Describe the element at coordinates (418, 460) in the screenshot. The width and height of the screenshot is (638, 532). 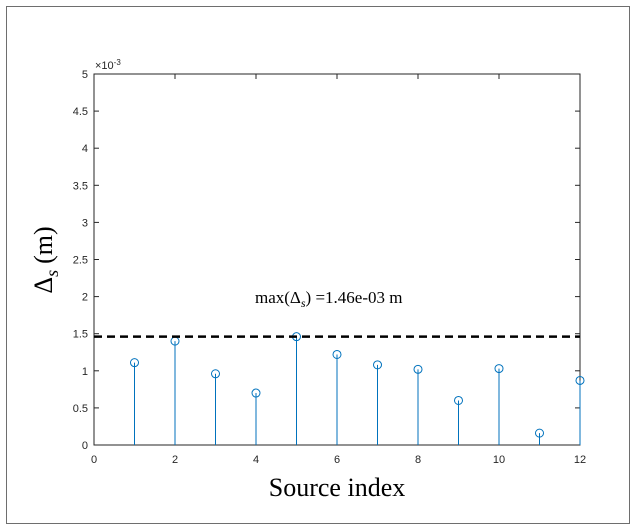
I see `x-tick-label: 8` at that location.